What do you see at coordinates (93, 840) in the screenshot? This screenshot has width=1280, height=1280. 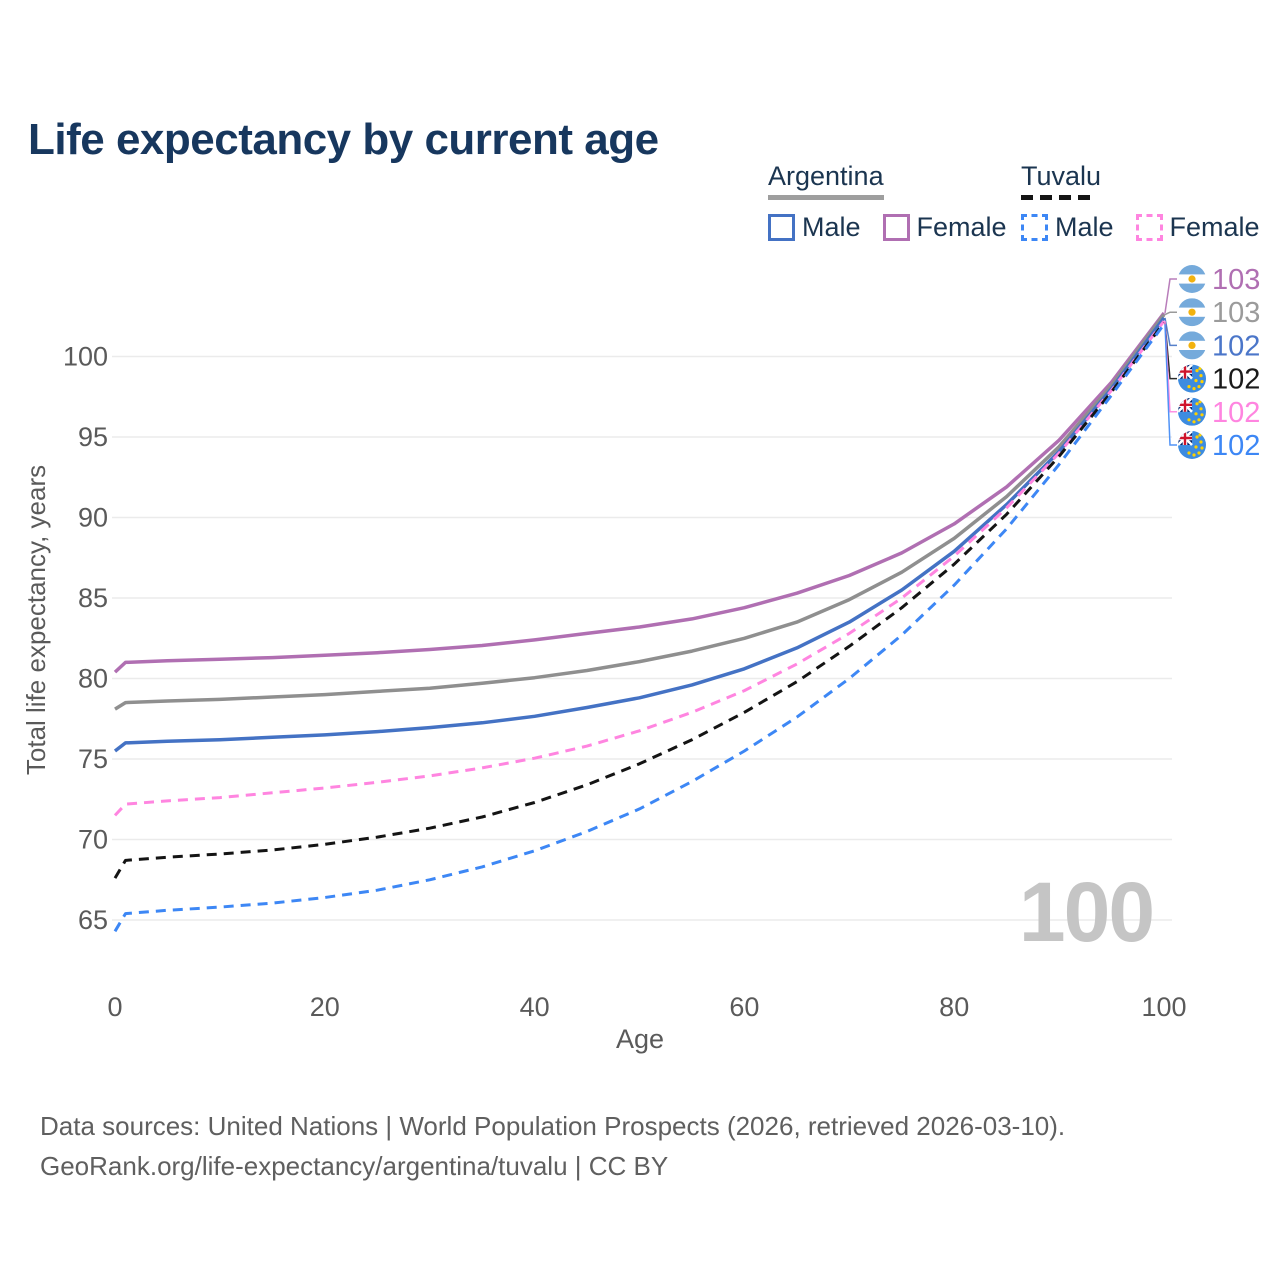 I see `y-tick-label: 70` at bounding box center [93, 840].